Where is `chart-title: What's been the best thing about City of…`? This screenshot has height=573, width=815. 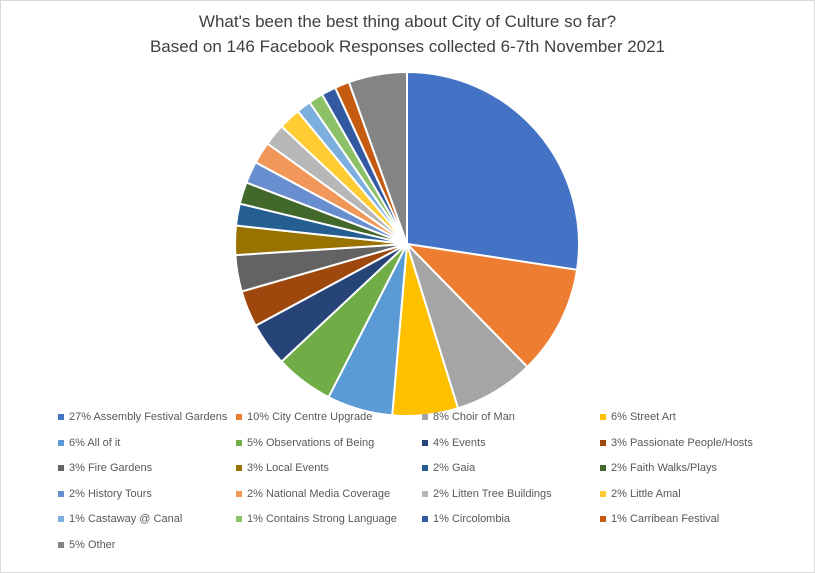
chart-title: What's been the best thing about City of… is located at coordinates (407, 21).